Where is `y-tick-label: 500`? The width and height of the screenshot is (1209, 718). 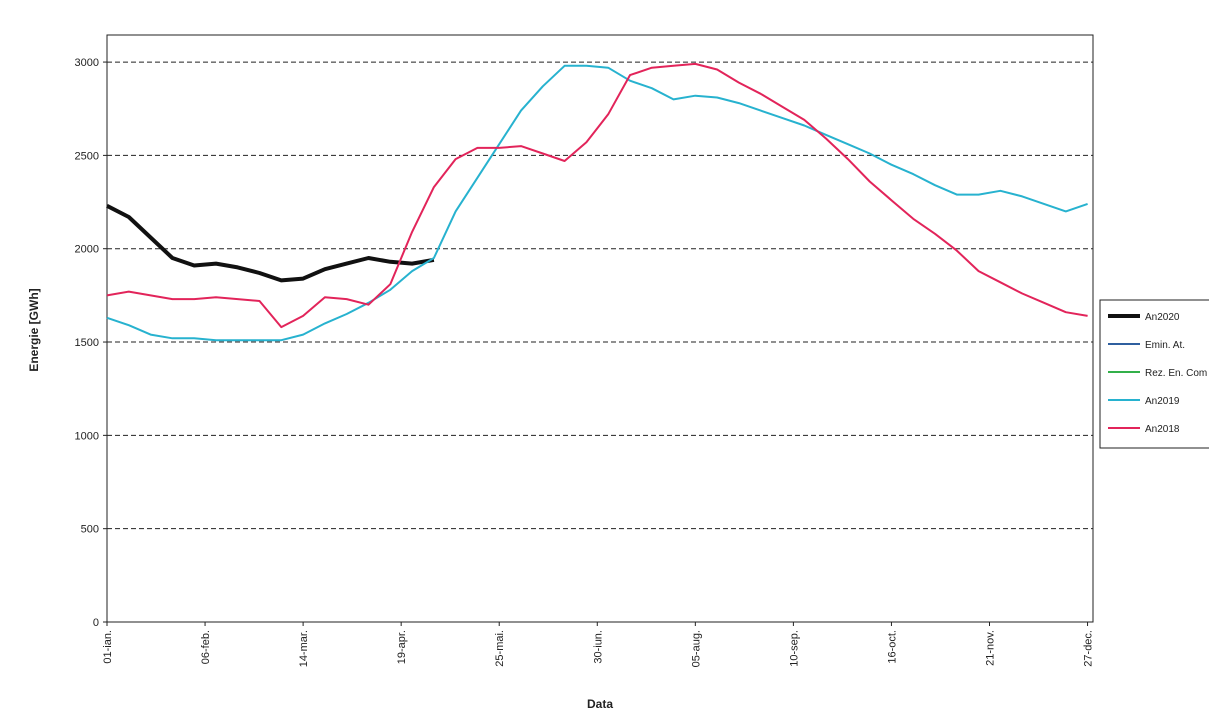 y-tick-label: 500 is located at coordinates (90, 530).